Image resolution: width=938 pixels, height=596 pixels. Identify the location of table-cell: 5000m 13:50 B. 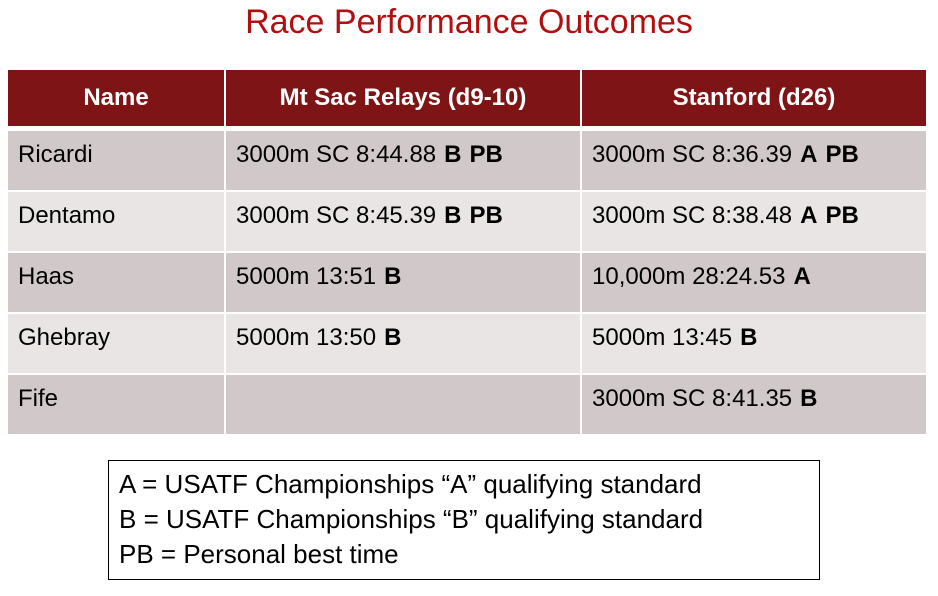
(404, 343).